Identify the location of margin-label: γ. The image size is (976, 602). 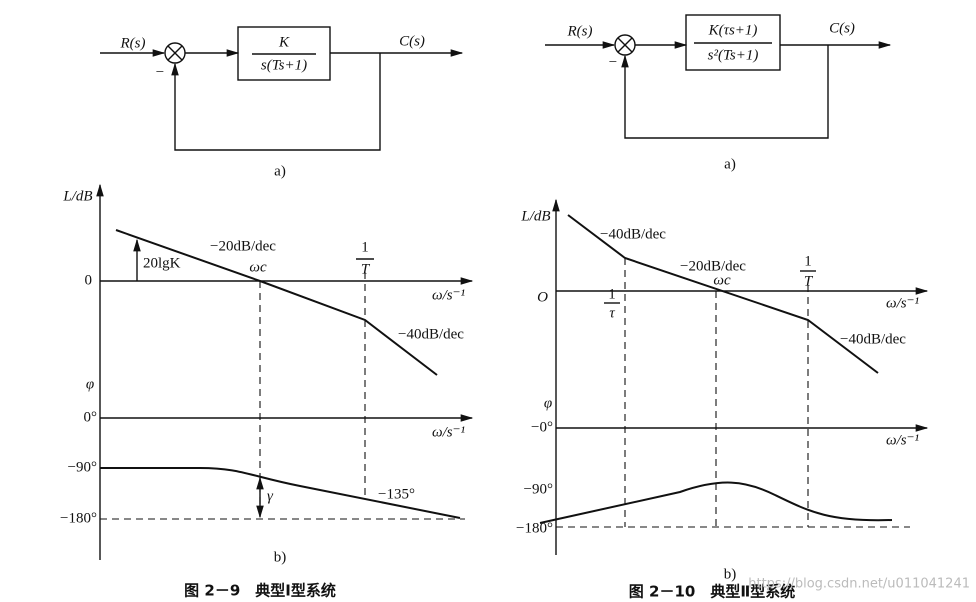
(270, 496).